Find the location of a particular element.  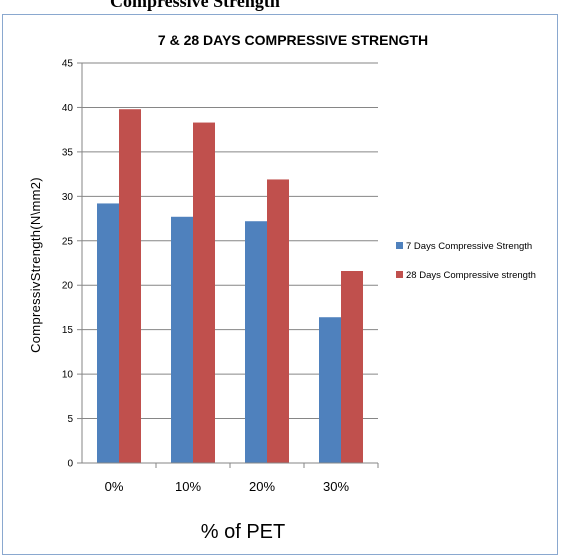

x-axis-label: % of PET is located at coordinates (243, 532).